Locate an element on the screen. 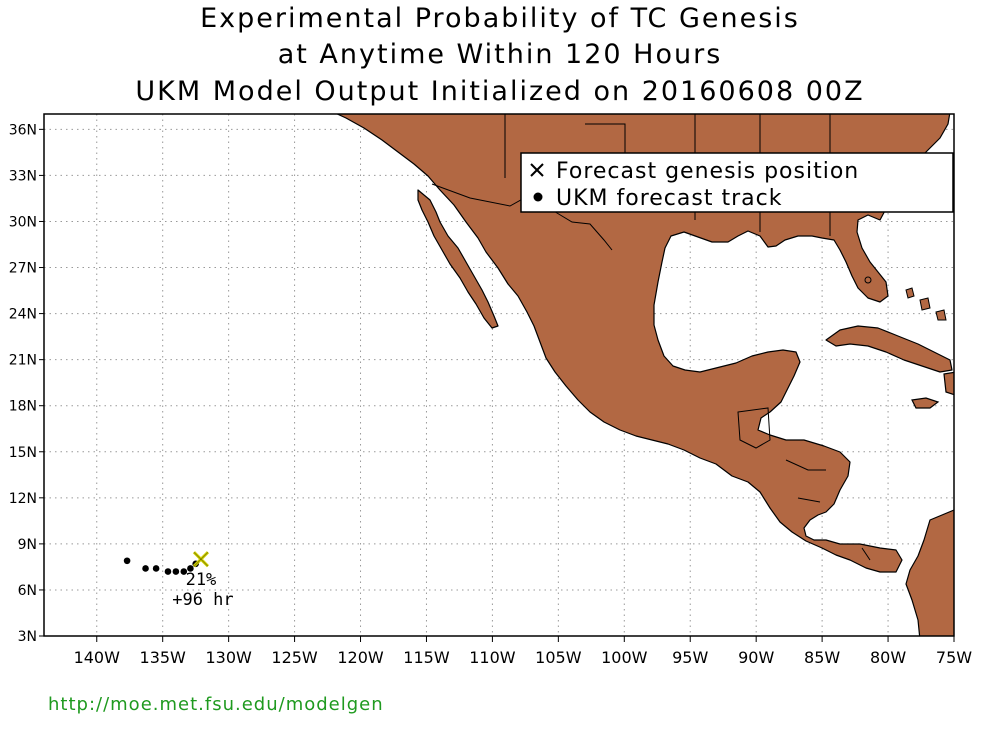 Image resolution: width=1000 pixels, height=750 pixels. title-line-1: Experimental Probability of TC Genesis is located at coordinates (500, 18).